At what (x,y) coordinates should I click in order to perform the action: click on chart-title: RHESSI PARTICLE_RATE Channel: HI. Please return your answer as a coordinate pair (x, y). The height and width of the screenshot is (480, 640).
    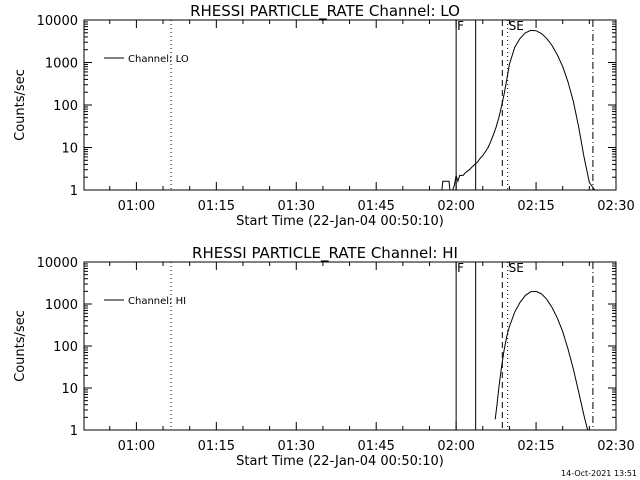
    Looking at the image, I should click on (325, 253).